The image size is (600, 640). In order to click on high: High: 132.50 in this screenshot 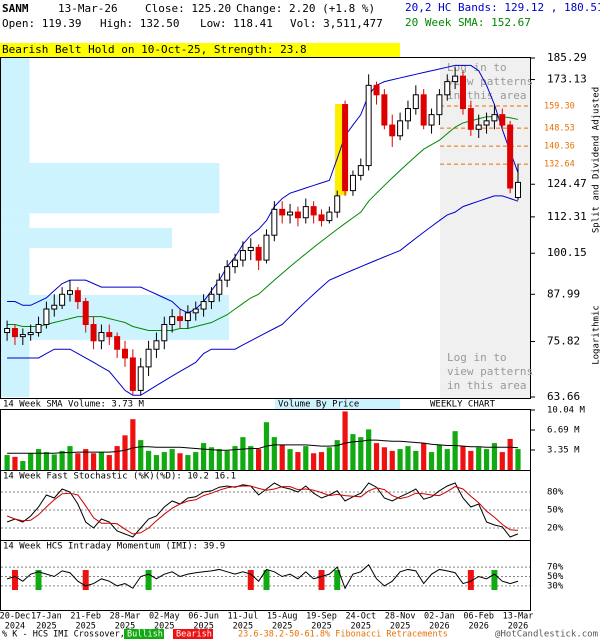, I will do `click(139, 23)`.